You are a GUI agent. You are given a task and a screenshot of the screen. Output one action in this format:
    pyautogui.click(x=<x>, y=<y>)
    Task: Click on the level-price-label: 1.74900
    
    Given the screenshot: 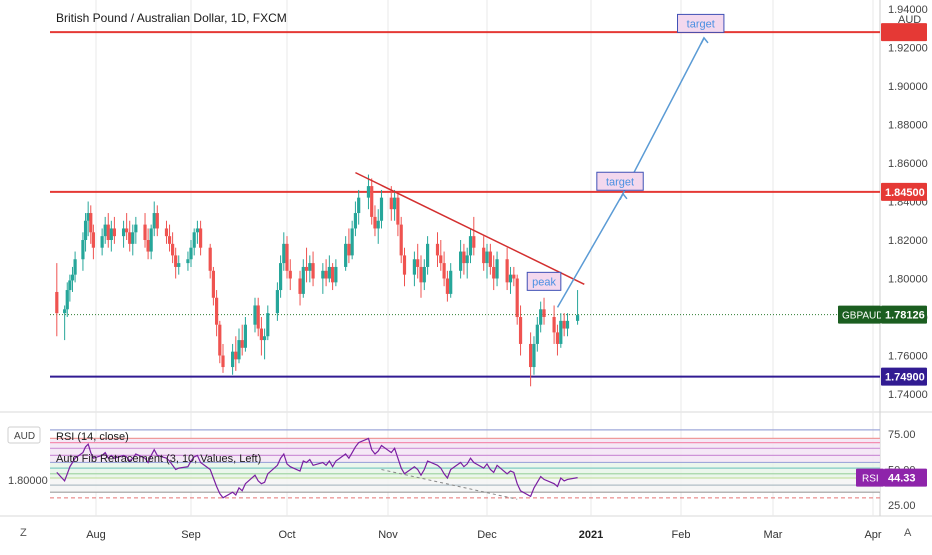 What is the action you would take?
    pyautogui.click(x=905, y=378)
    